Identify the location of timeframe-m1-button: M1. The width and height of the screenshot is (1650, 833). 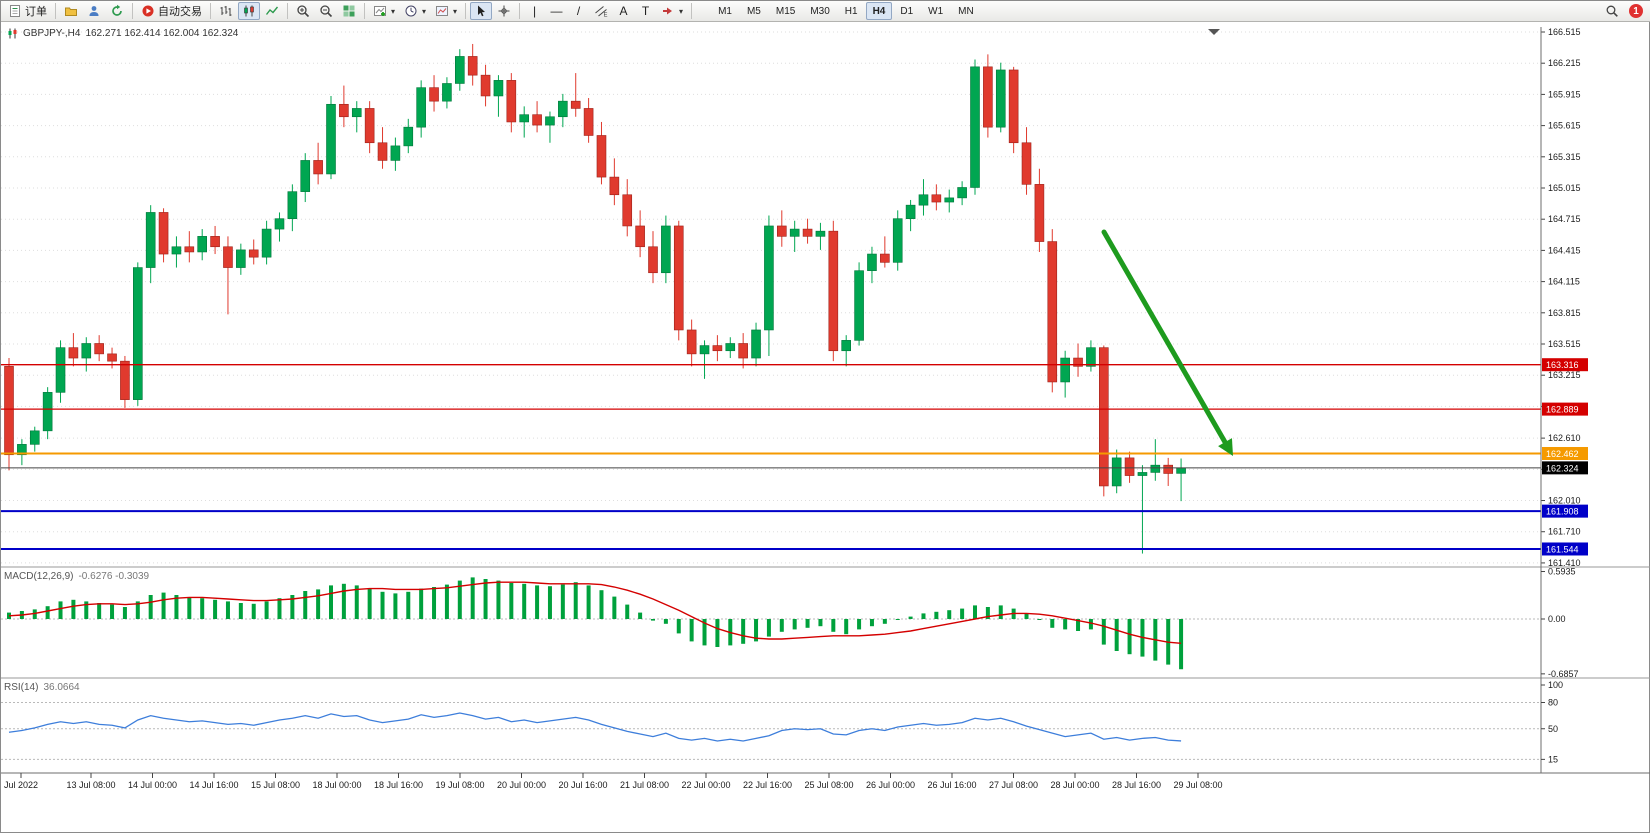
(725, 11).